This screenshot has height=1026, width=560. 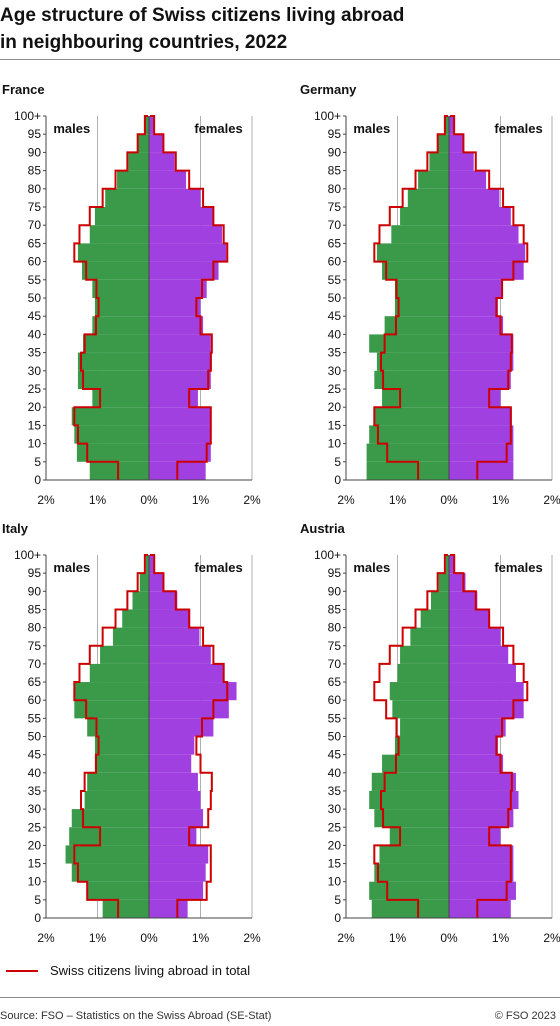 I want to click on y-tick-label: 70, so click(x=335, y=225).